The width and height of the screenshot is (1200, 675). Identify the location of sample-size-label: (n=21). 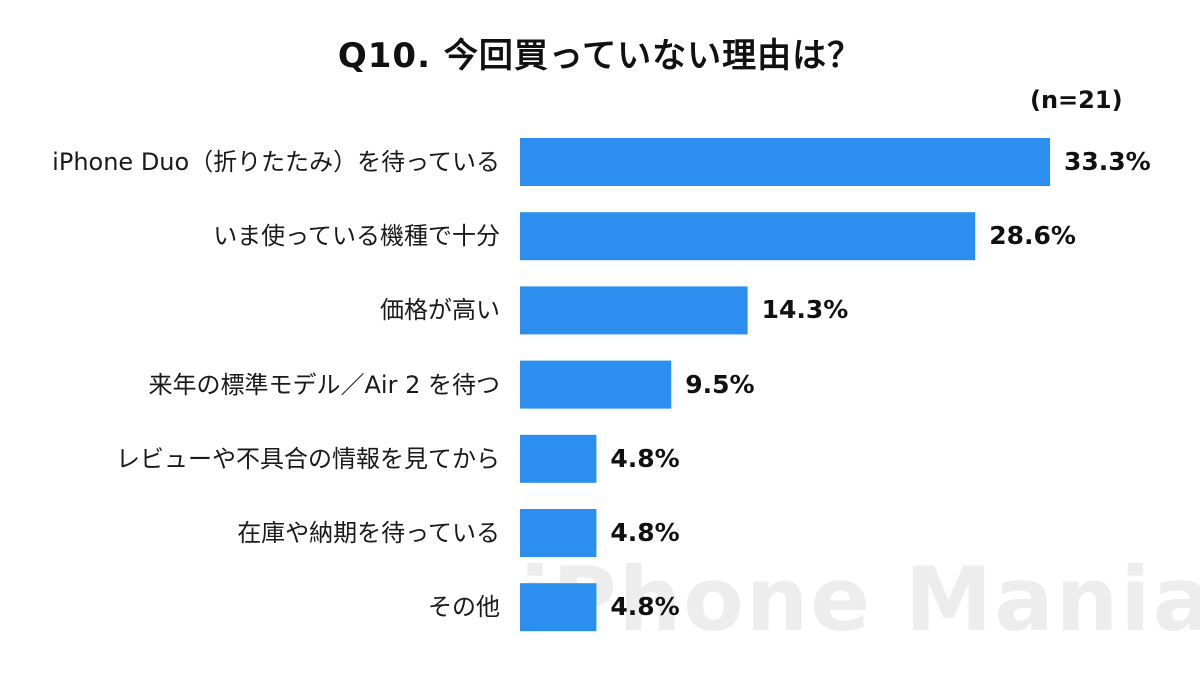
(1076, 100).